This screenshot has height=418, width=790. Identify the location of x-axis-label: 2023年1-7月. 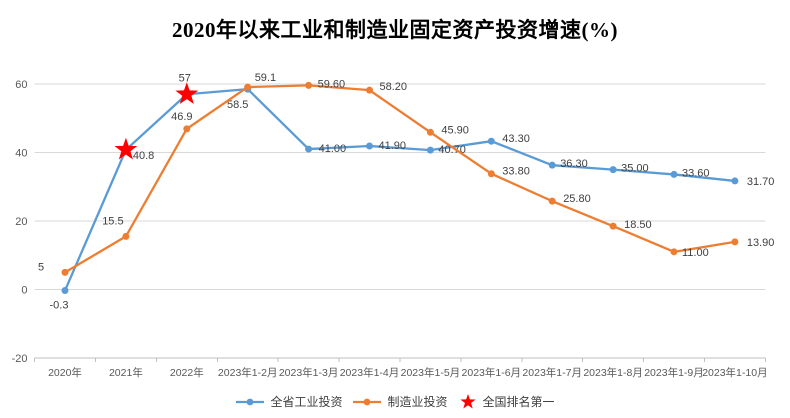
(552, 372).